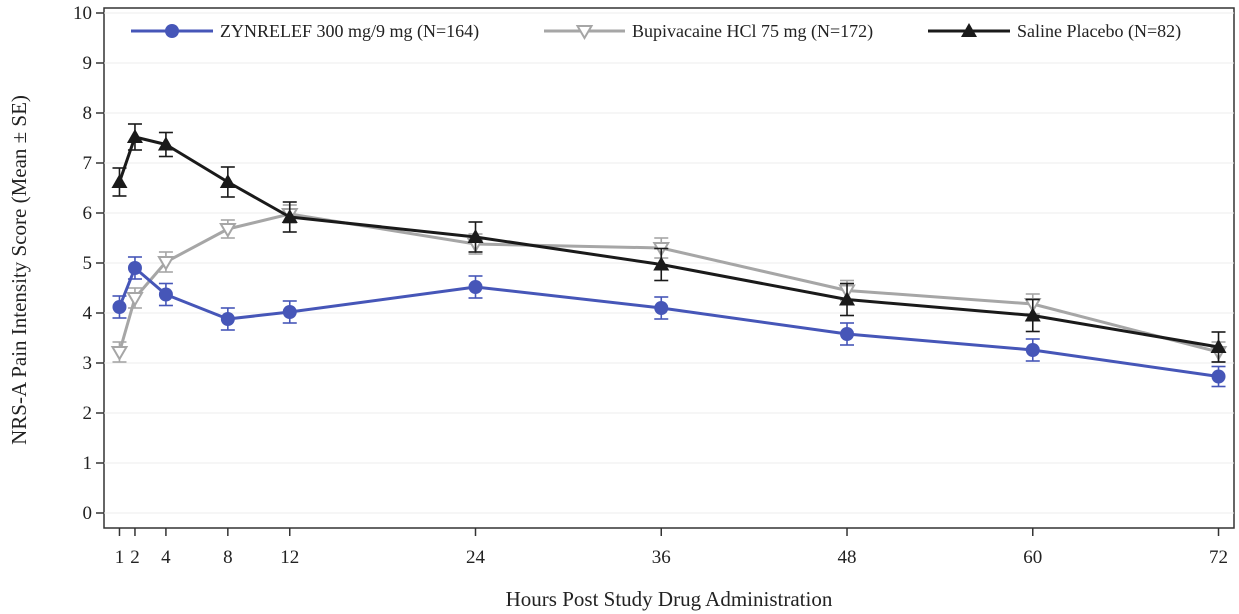 The image size is (1239, 614). I want to click on x-tick-label: 12, so click(289, 557).